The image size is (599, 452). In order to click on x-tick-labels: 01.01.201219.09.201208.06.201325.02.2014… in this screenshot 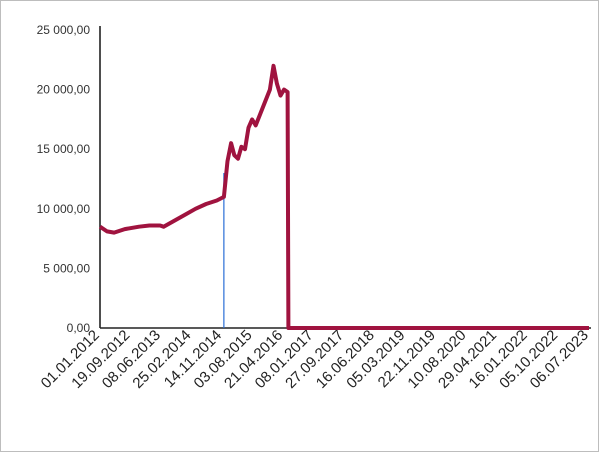, I will do `click(315, 359)`.